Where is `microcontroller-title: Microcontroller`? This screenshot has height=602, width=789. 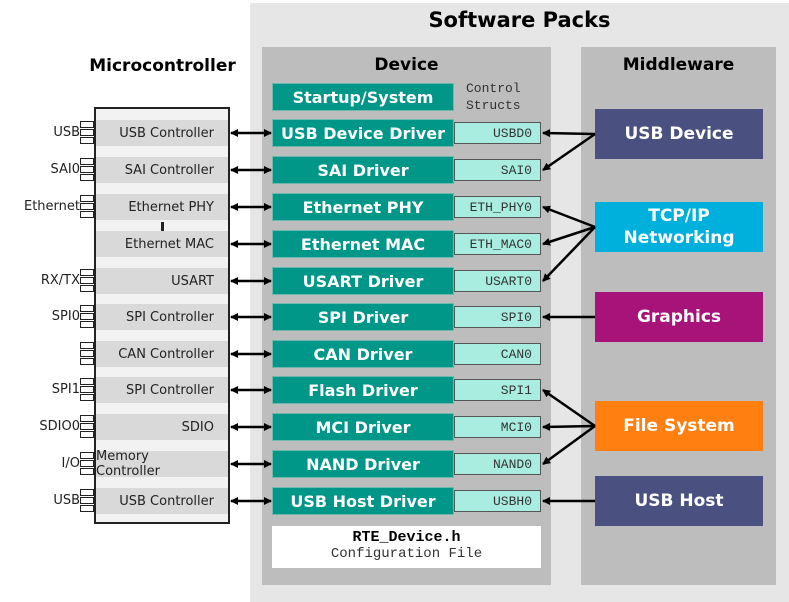
microcontroller-title: Microcontroller is located at coordinates (162, 66).